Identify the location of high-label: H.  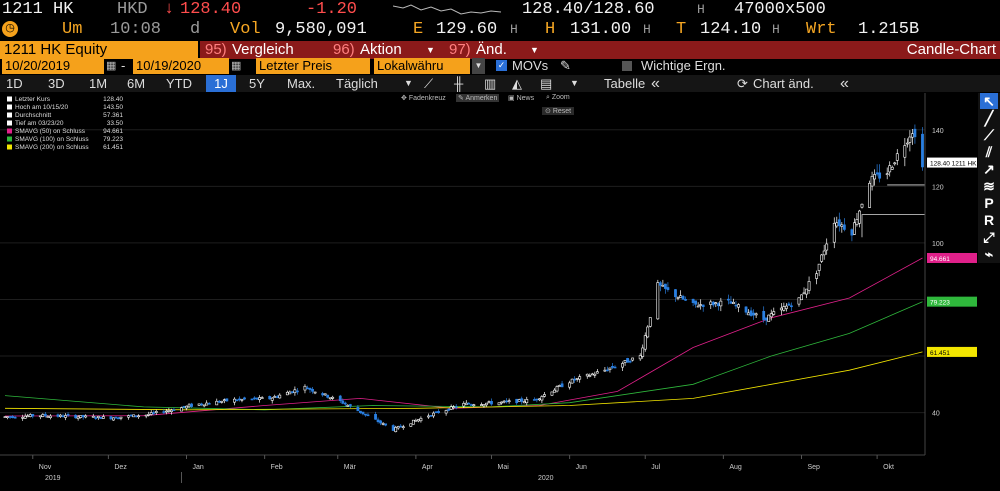
(550, 29).